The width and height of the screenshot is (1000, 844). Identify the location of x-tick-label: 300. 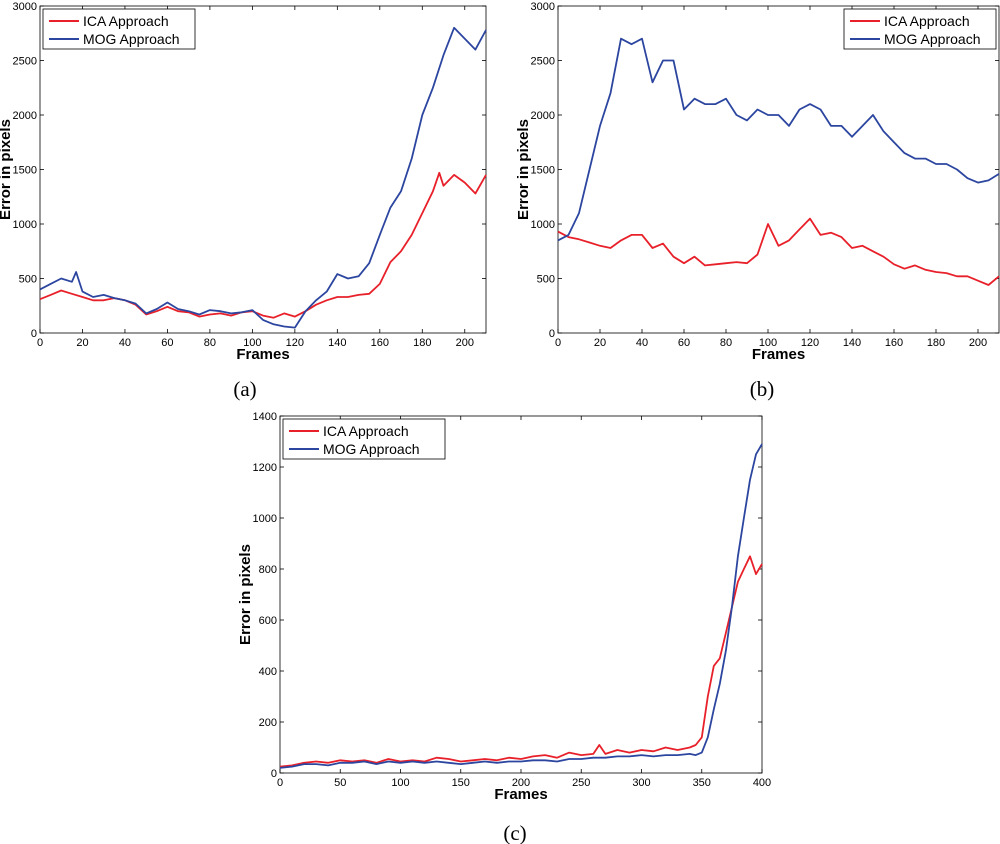
(641, 783).